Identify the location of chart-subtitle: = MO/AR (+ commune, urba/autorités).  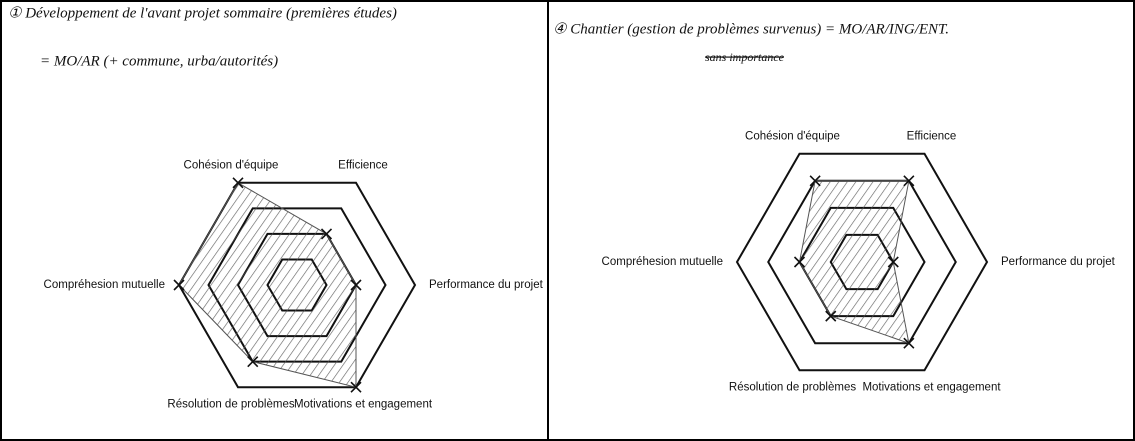
(159, 61).